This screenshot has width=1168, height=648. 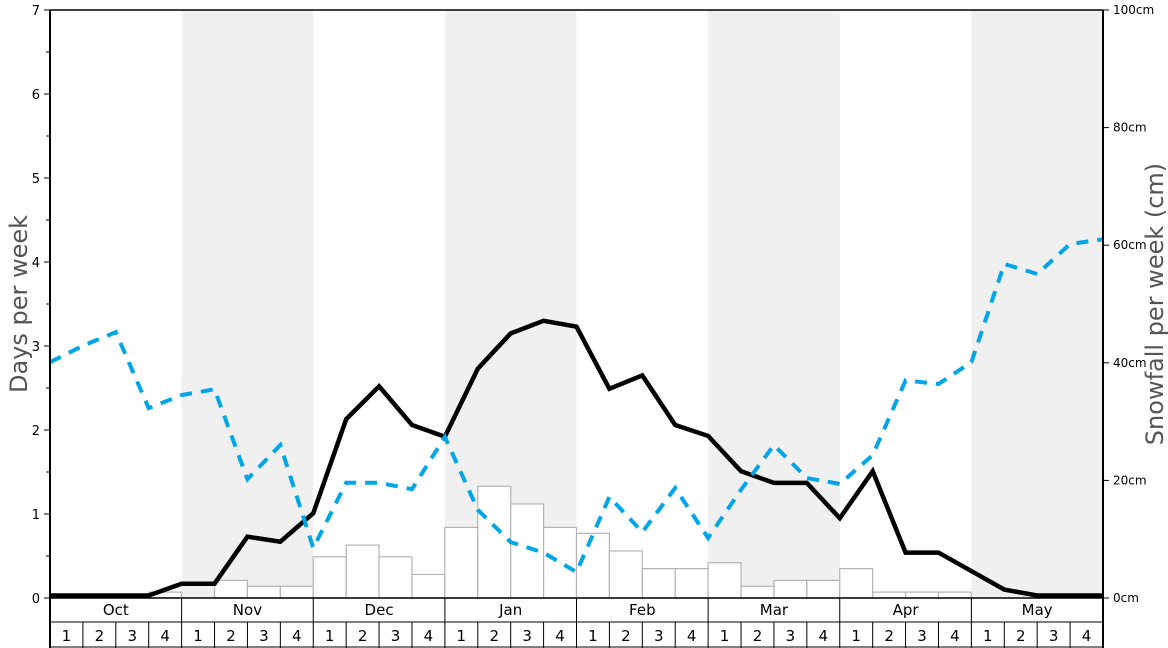 I want to click on y-tick-label: 0, so click(x=36, y=599).